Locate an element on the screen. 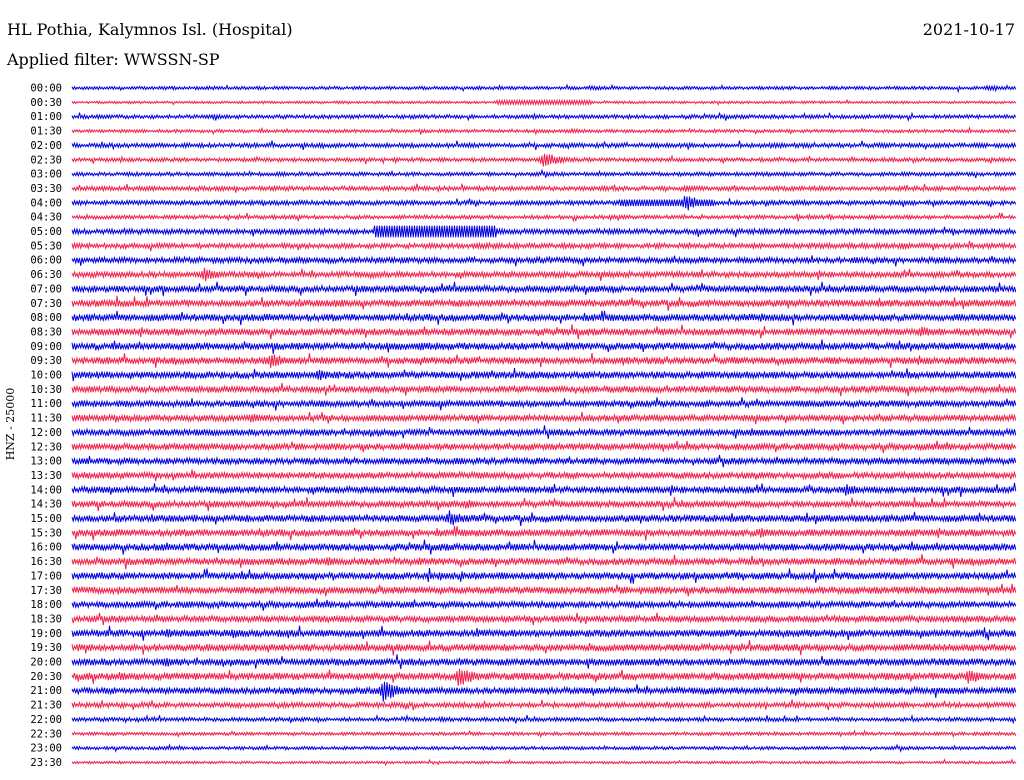  time-tick-label: 11:30 is located at coordinates (46, 419).